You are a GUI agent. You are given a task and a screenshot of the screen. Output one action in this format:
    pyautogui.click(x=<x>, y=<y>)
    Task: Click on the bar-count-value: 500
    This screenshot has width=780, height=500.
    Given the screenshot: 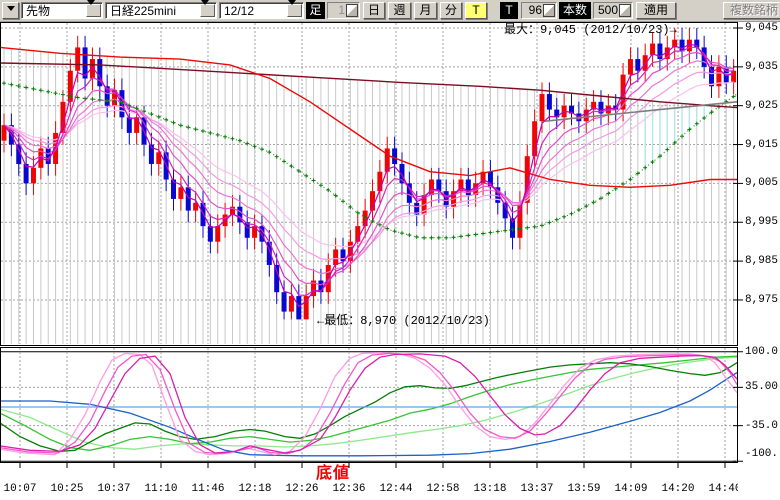 What is the action you would take?
    pyautogui.click(x=607, y=10)
    